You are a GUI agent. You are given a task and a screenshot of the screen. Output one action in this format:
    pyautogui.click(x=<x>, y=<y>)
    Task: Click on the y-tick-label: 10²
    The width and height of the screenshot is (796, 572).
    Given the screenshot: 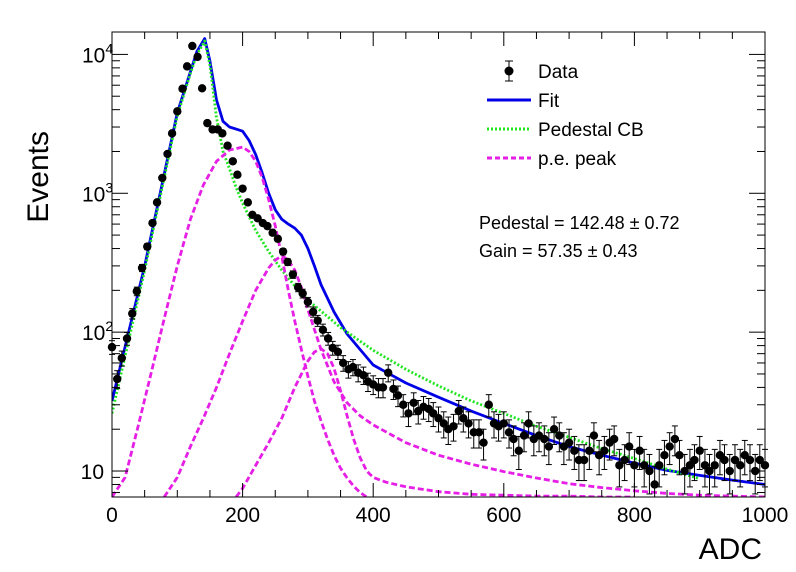 What is the action you would take?
    pyautogui.click(x=97, y=331)
    